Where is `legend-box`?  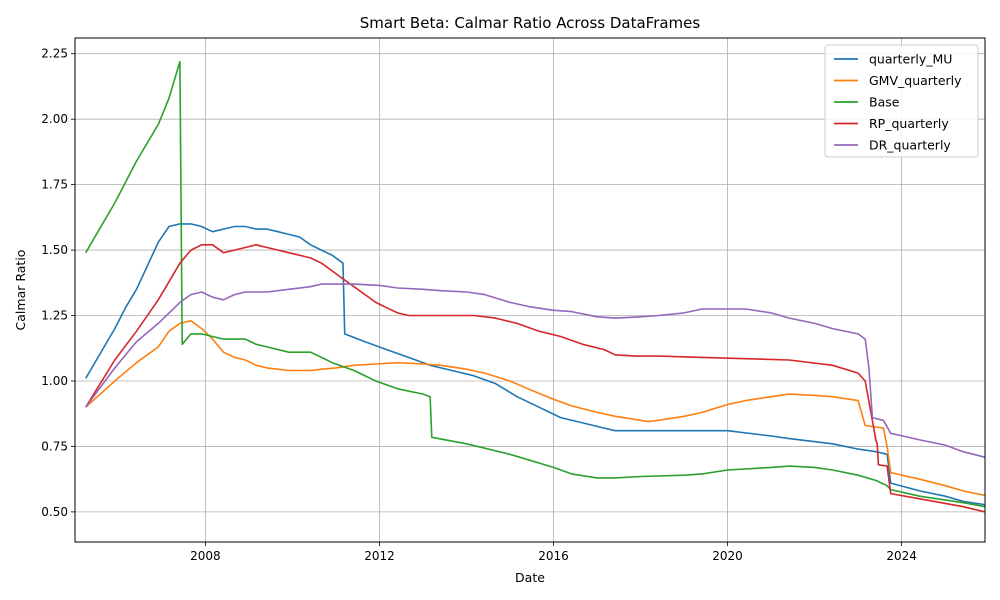
legend-box is located at coordinates (901, 101).